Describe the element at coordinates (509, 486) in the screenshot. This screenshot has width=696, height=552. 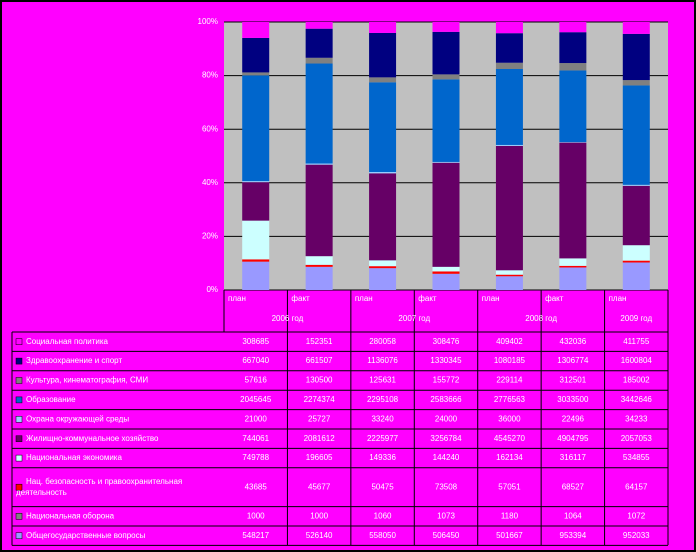
I see `table-value: 57051` at that location.